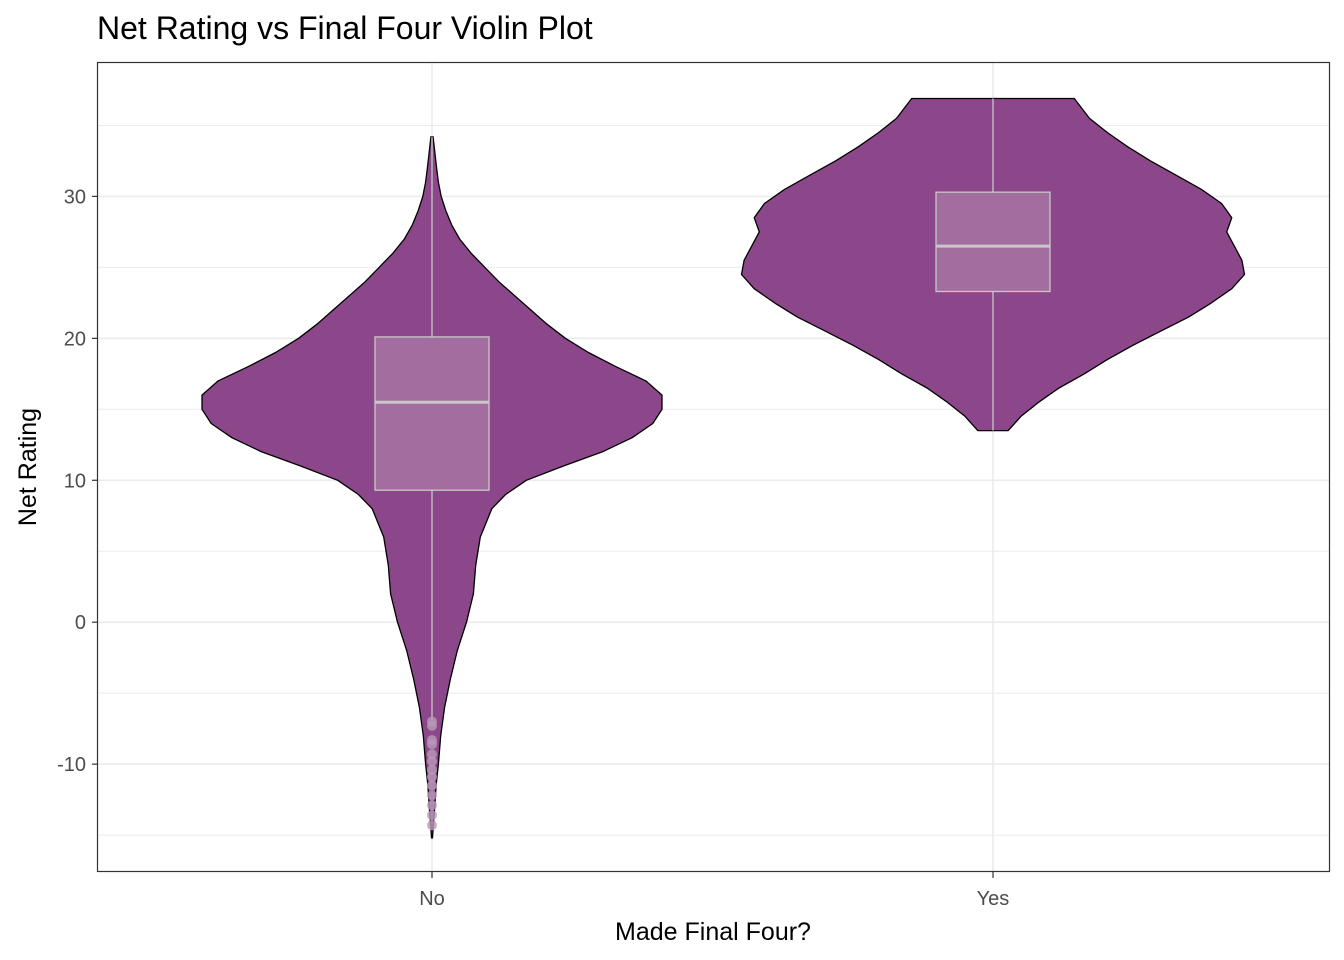  What do you see at coordinates (80, 623) in the screenshot?
I see `y-tick-label: 0` at bounding box center [80, 623].